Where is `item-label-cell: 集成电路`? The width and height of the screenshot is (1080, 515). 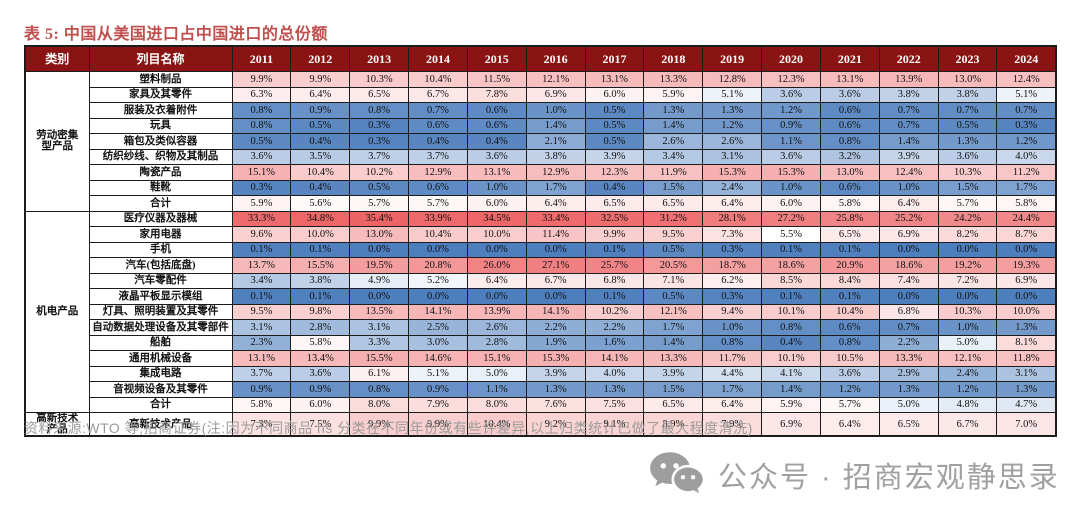
item-label-cell: 集成电路 is located at coordinates (160, 373).